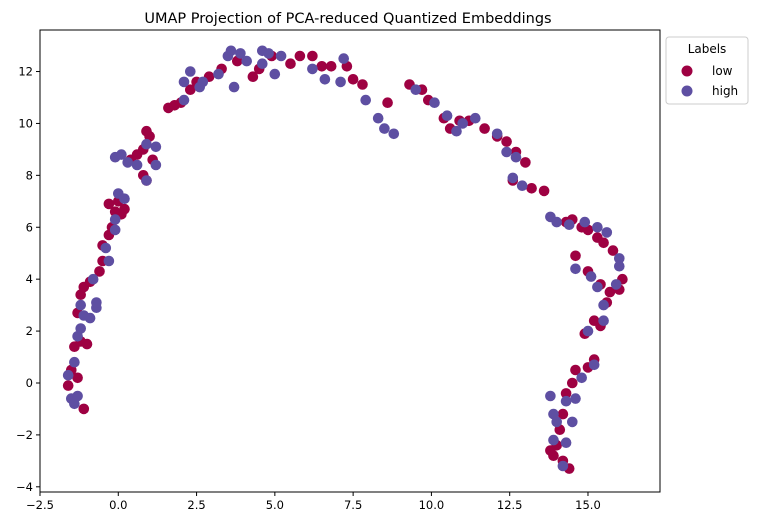  What do you see at coordinates (588, 505) in the screenshot?
I see `x-tick-label: 15.0` at bounding box center [588, 505].